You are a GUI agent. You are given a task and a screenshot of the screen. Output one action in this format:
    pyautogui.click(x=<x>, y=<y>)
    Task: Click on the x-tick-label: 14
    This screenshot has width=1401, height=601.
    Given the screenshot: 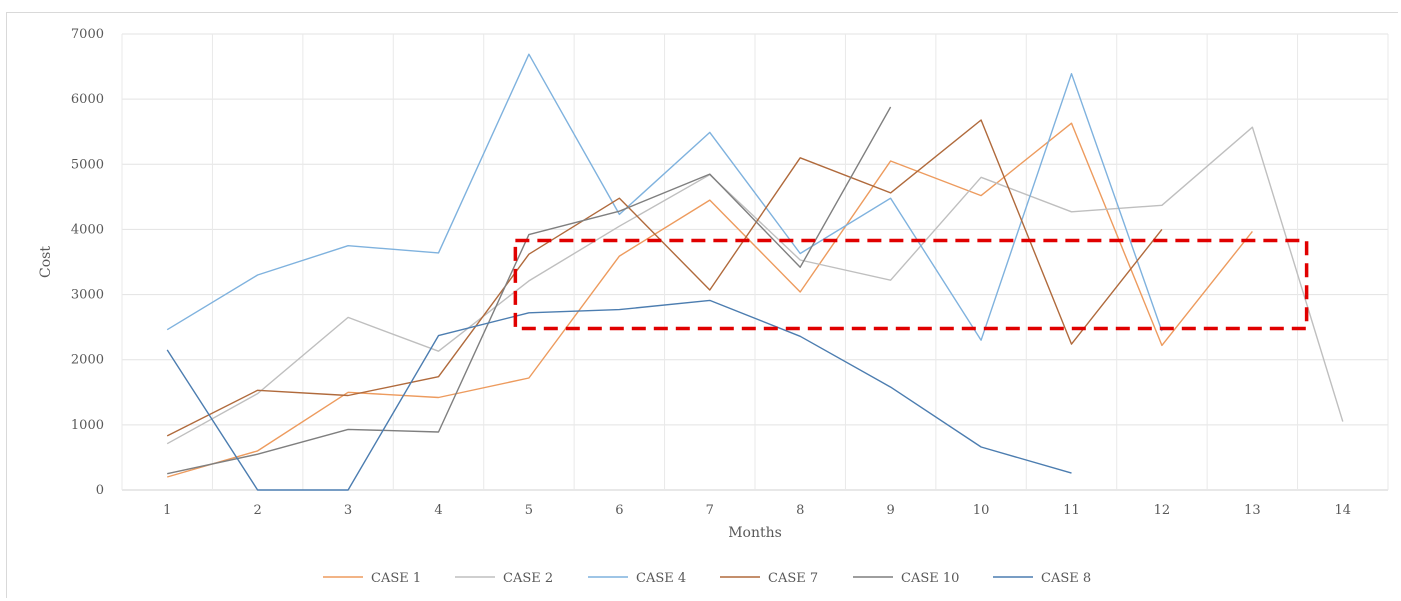 What is the action you would take?
    pyautogui.click(x=1343, y=510)
    